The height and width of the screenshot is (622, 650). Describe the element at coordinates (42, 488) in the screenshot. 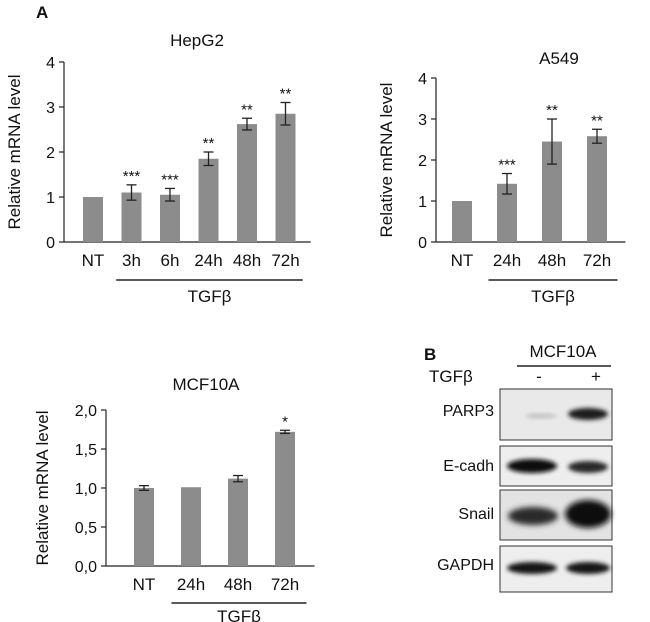

I see `y-axis-label-mcf10a: Relative mRNA level` at that location.